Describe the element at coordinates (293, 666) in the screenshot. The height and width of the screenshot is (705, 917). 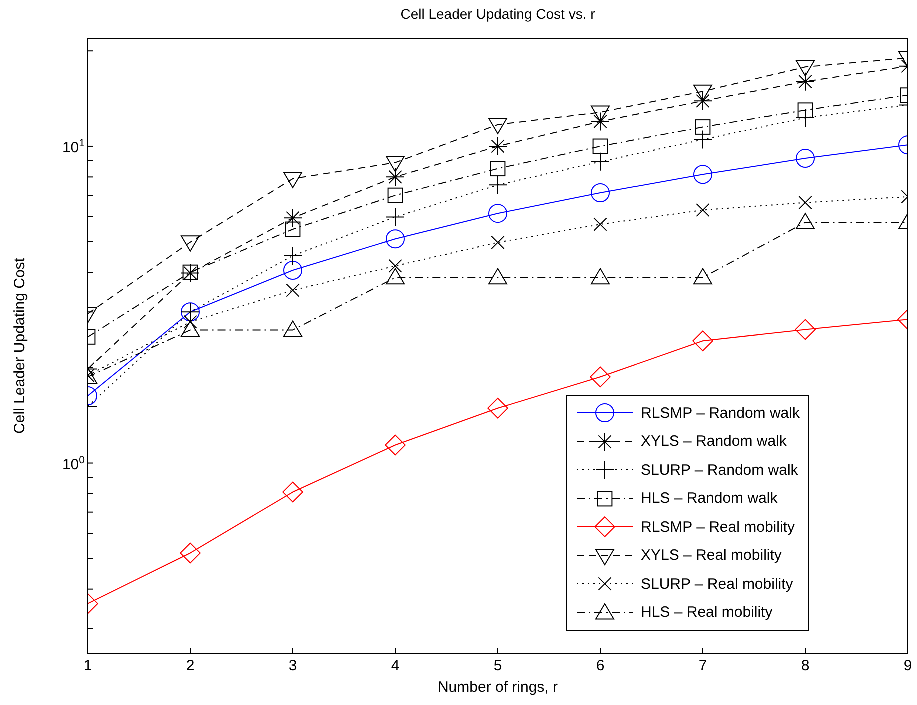
I see `x-tick-label: 3` at that location.